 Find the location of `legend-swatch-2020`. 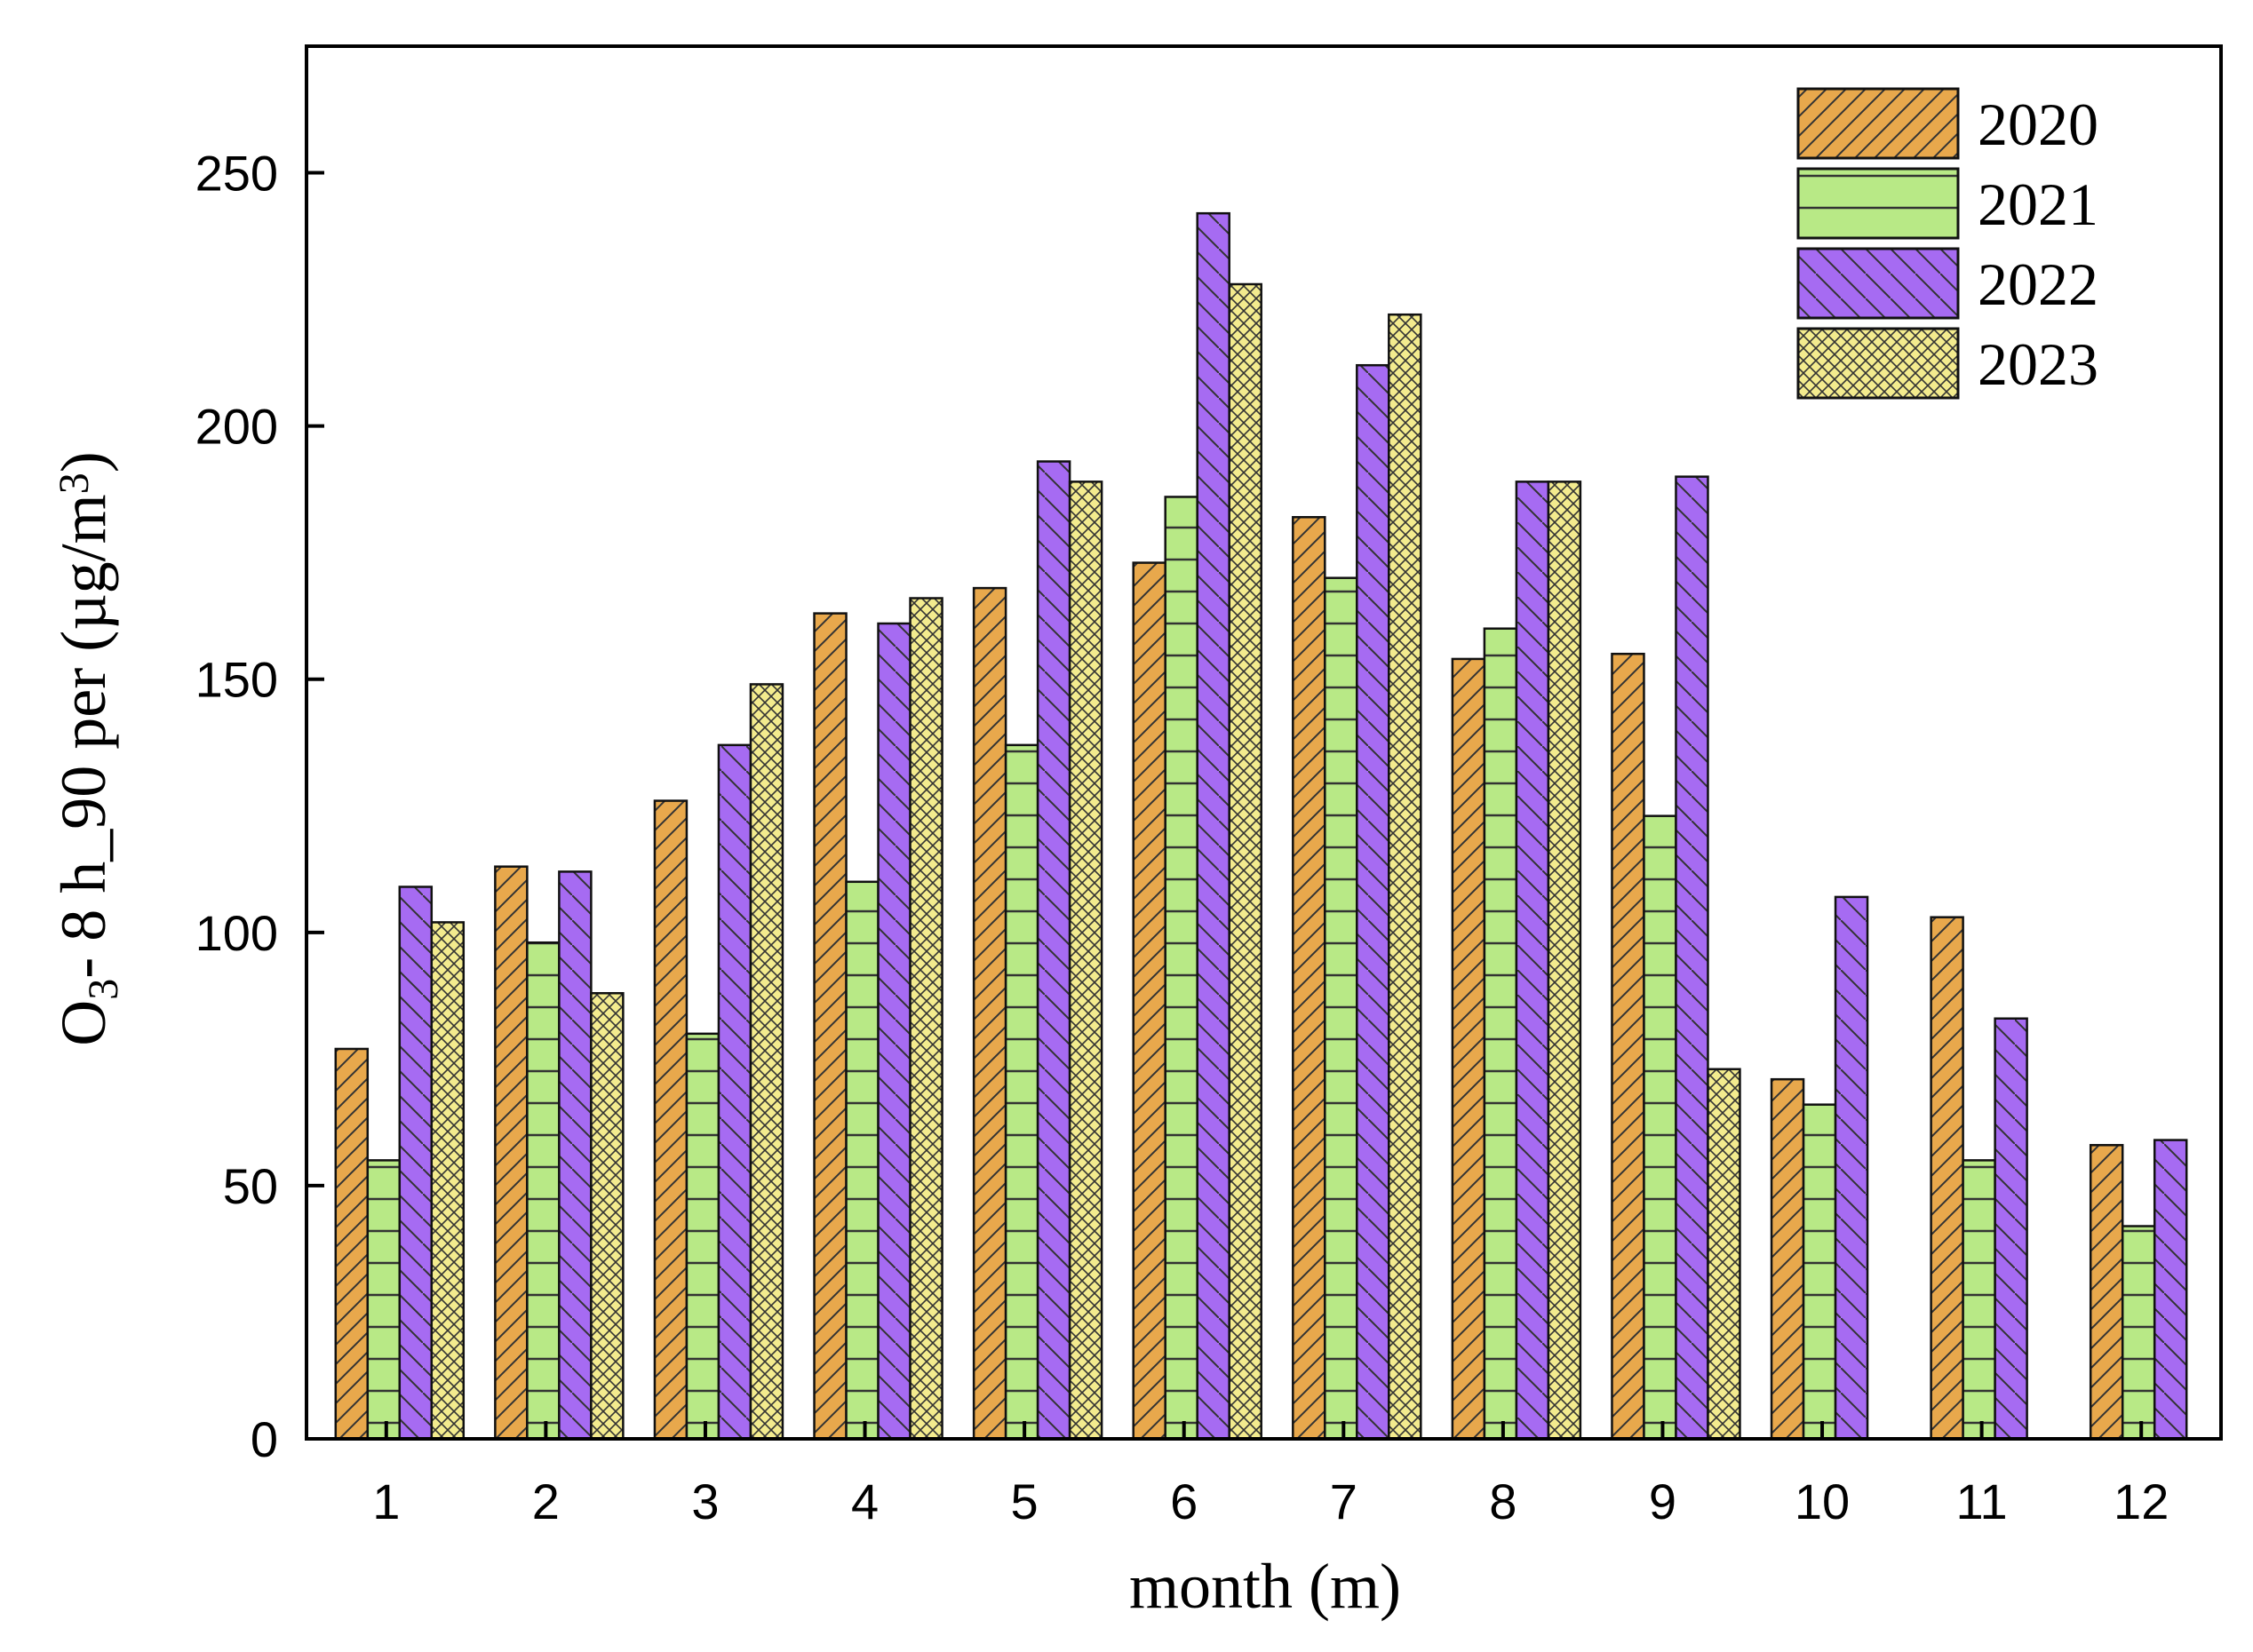

legend-swatch-2020 is located at coordinates (1878, 123).